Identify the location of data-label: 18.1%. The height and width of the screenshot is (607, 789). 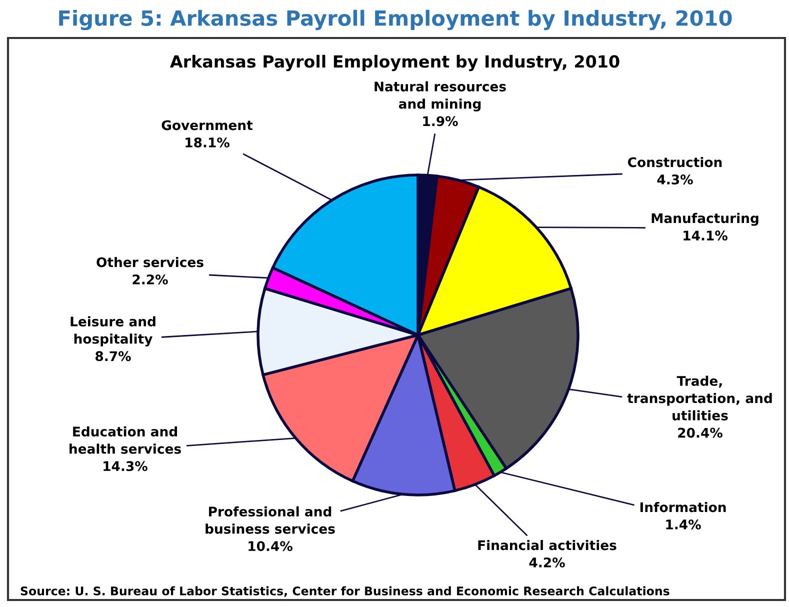
(208, 142).